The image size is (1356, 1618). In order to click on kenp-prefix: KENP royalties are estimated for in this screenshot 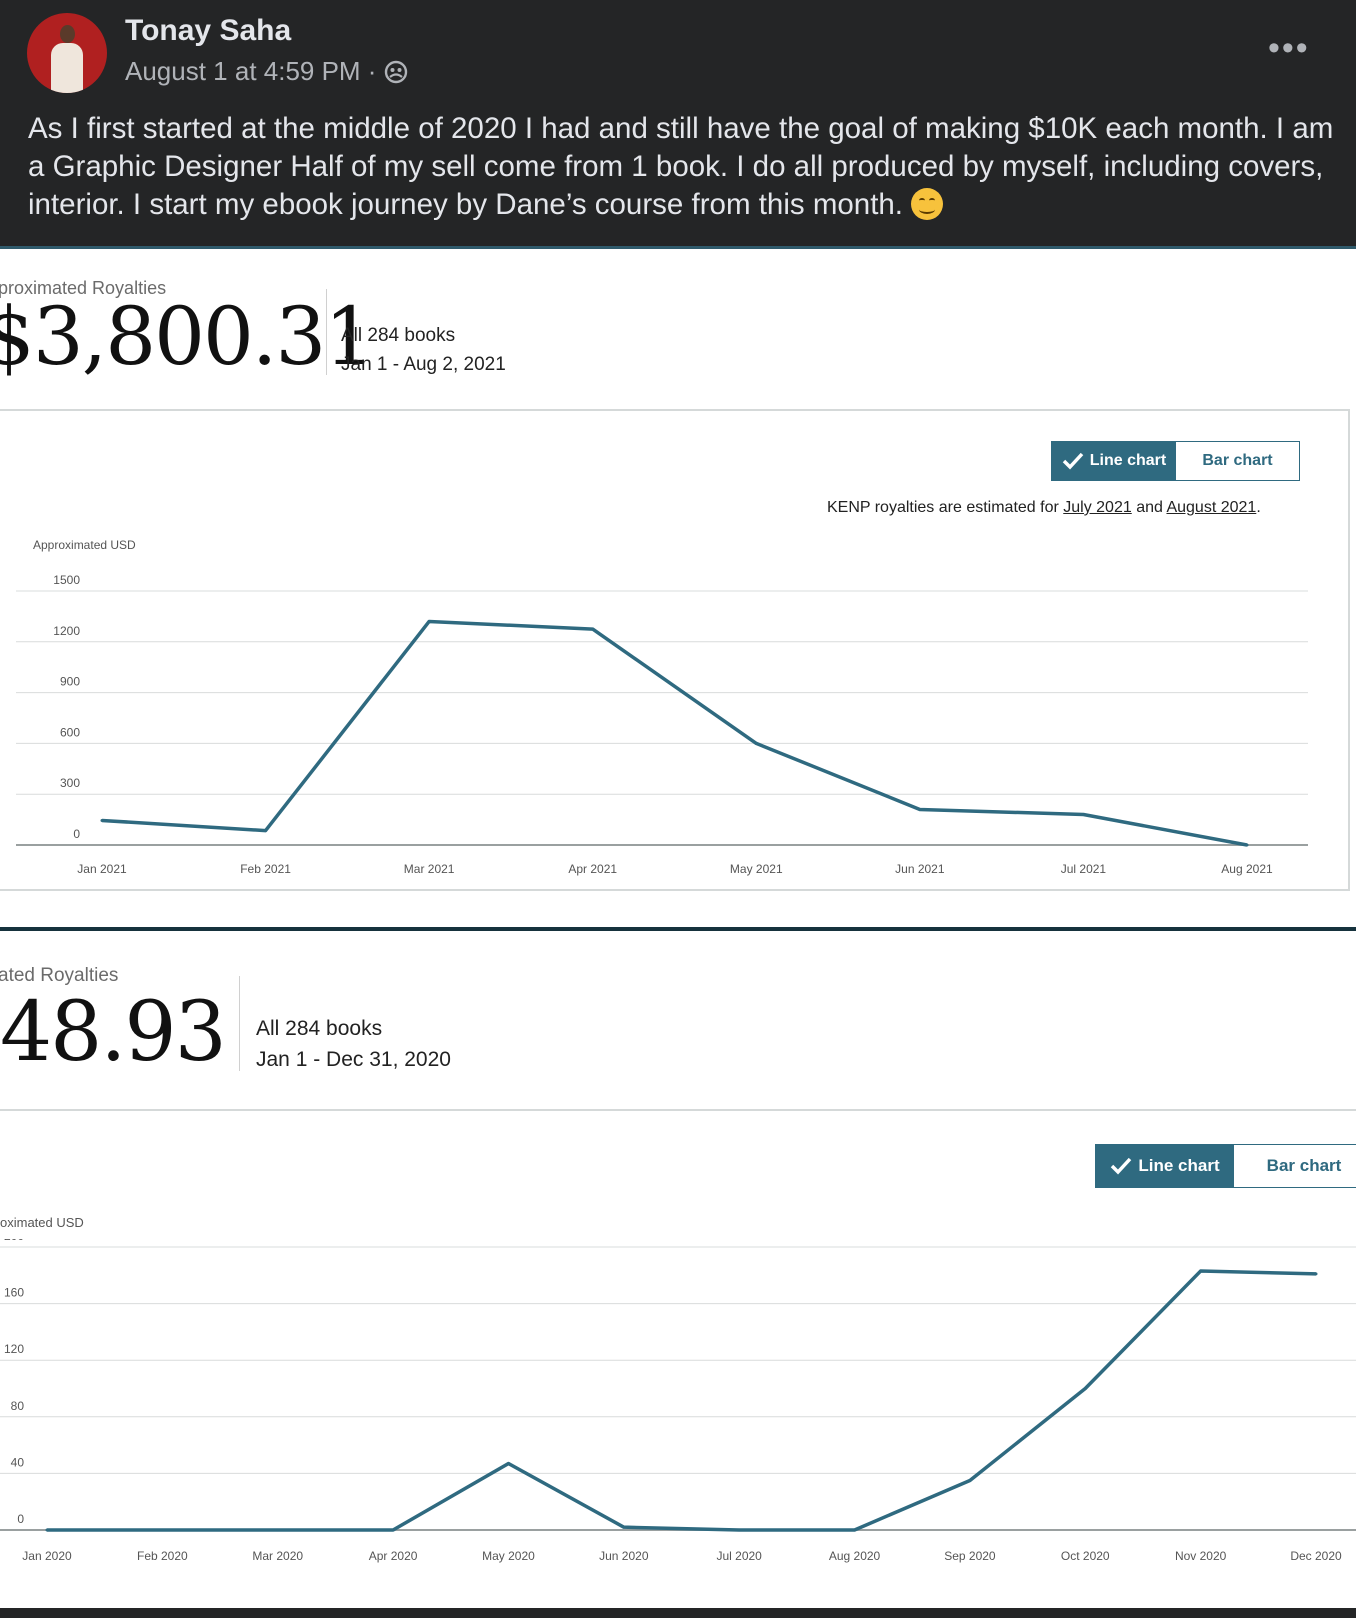, I will do `click(945, 507)`.